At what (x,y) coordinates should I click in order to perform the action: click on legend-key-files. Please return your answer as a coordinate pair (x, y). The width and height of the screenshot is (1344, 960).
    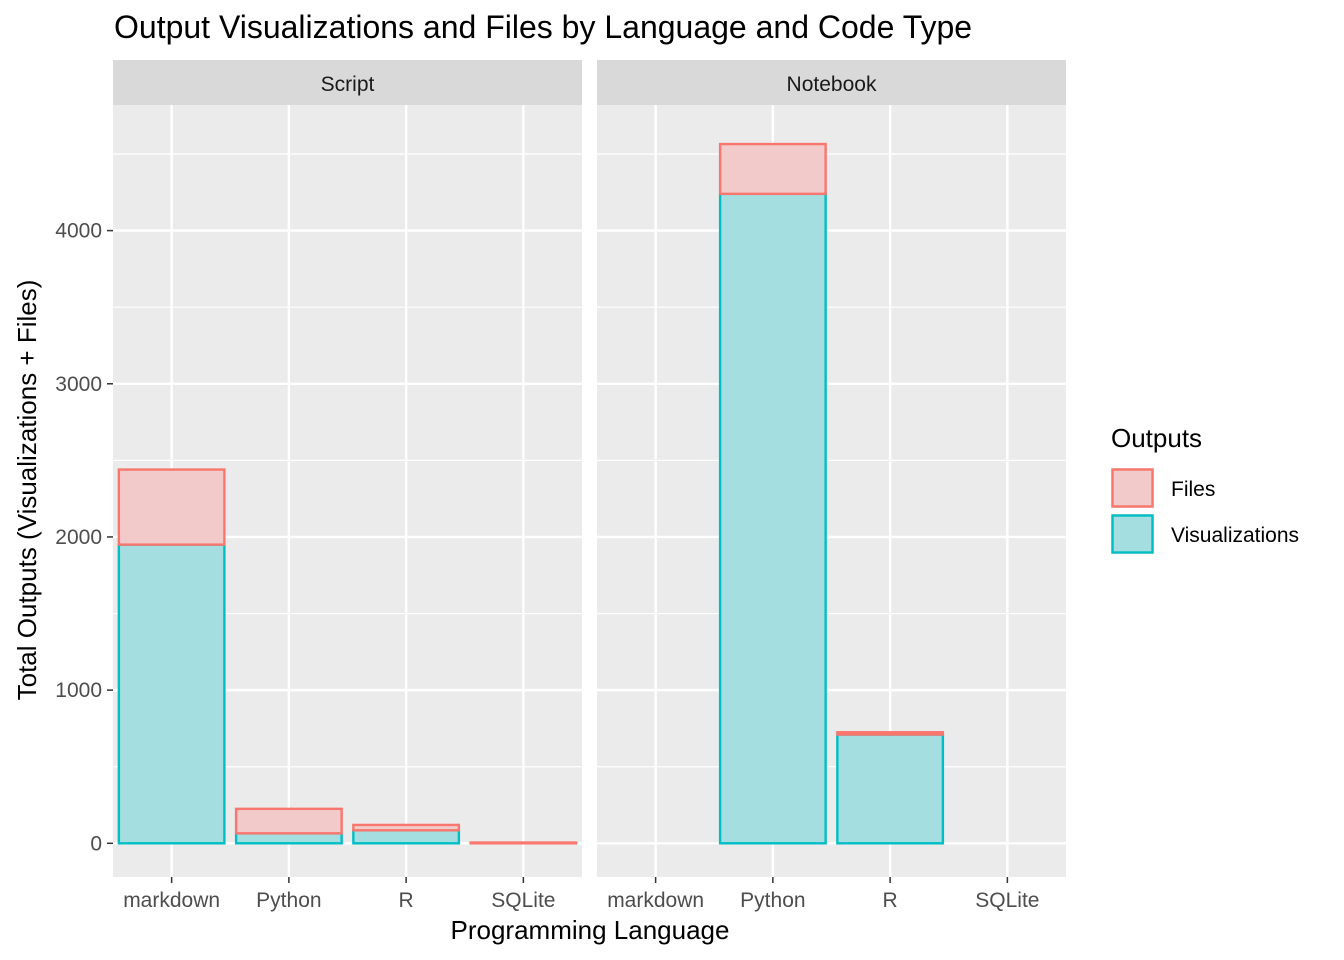
    Looking at the image, I should click on (1132, 488).